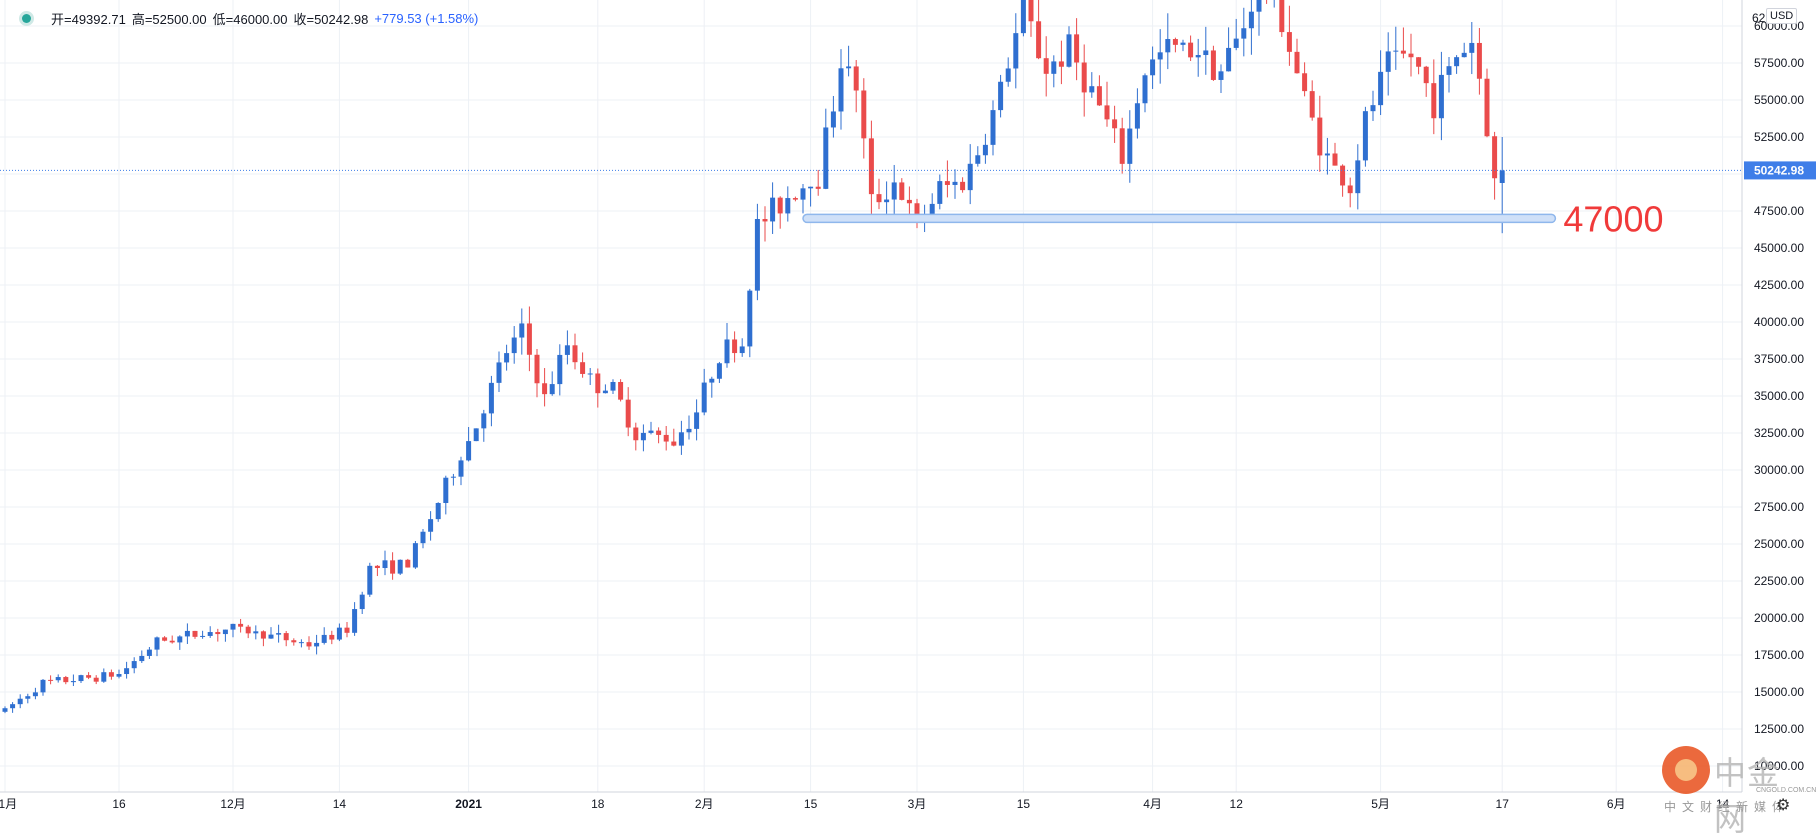 This screenshot has height=840, width=1817. What do you see at coordinates (811, 804) in the screenshot?
I see `x-tick-label: 15` at bounding box center [811, 804].